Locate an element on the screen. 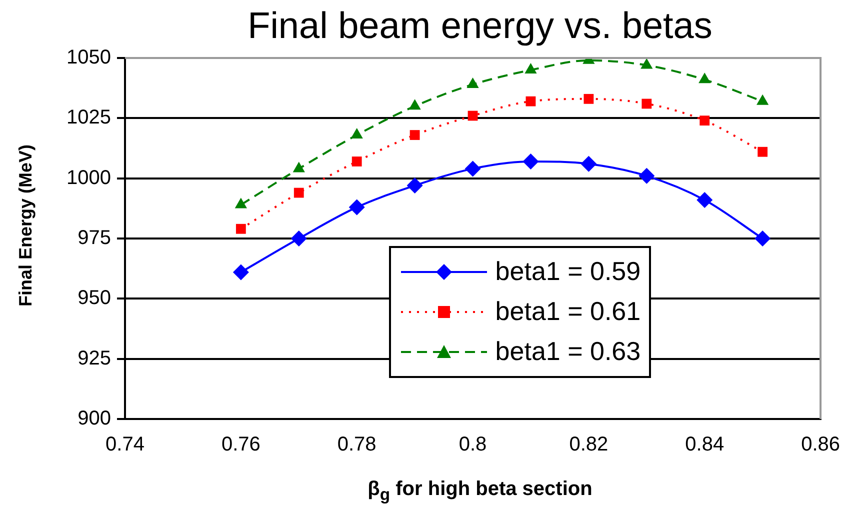 The width and height of the screenshot is (846, 519). y-tick-label: 975 is located at coordinates (94, 238).